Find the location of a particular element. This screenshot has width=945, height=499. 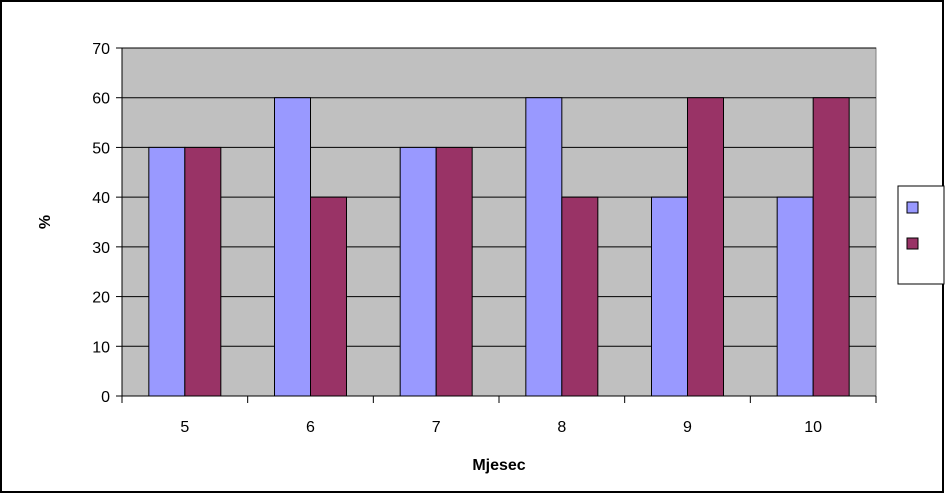

y-tick-label: 20 is located at coordinates (101, 298).